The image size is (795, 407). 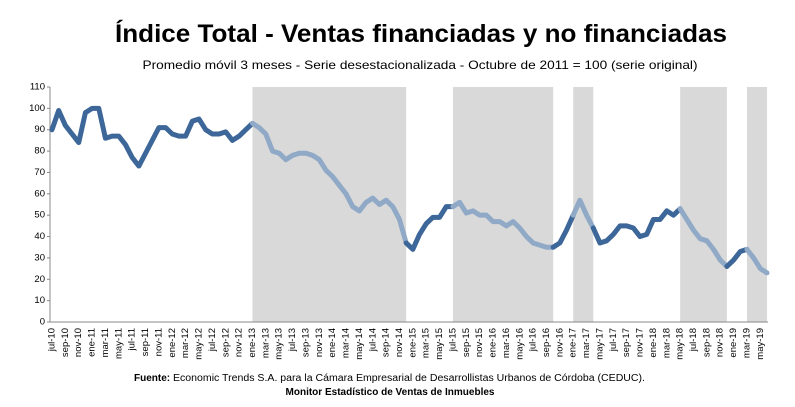 What do you see at coordinates (65, 342) in the screenshot?
I see `x-tick-label: sep-10` at bounding box center [65, 342].